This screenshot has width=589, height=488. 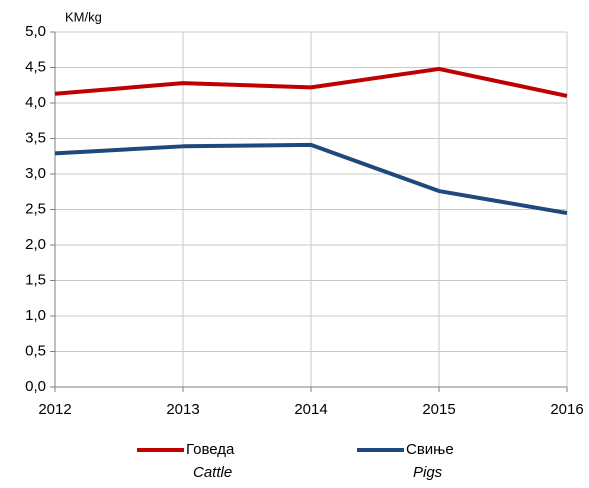 I want to click on y-tick-label: 1,0, so click(x=35, y=315).